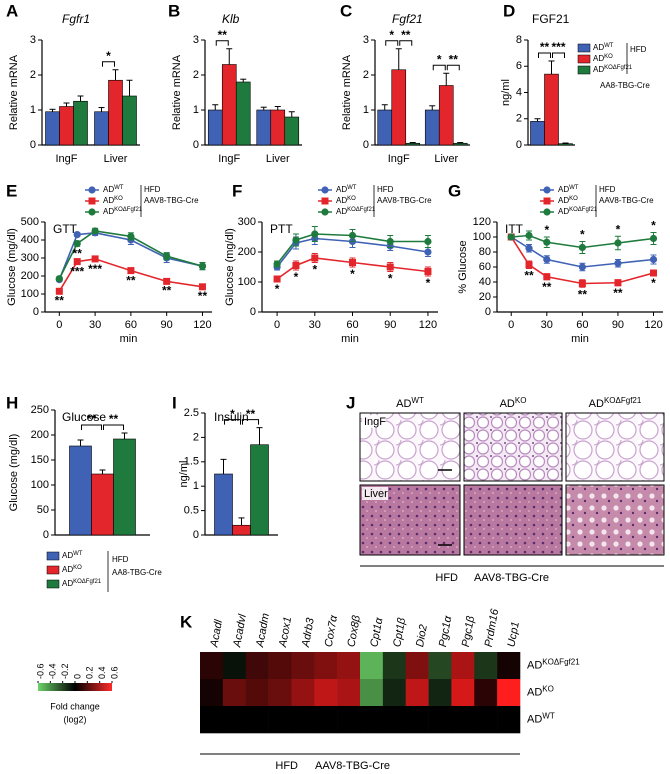 The height and width of the screenshot is (774, 670). I want to click on chart-title: ITT, so click(514, 229).